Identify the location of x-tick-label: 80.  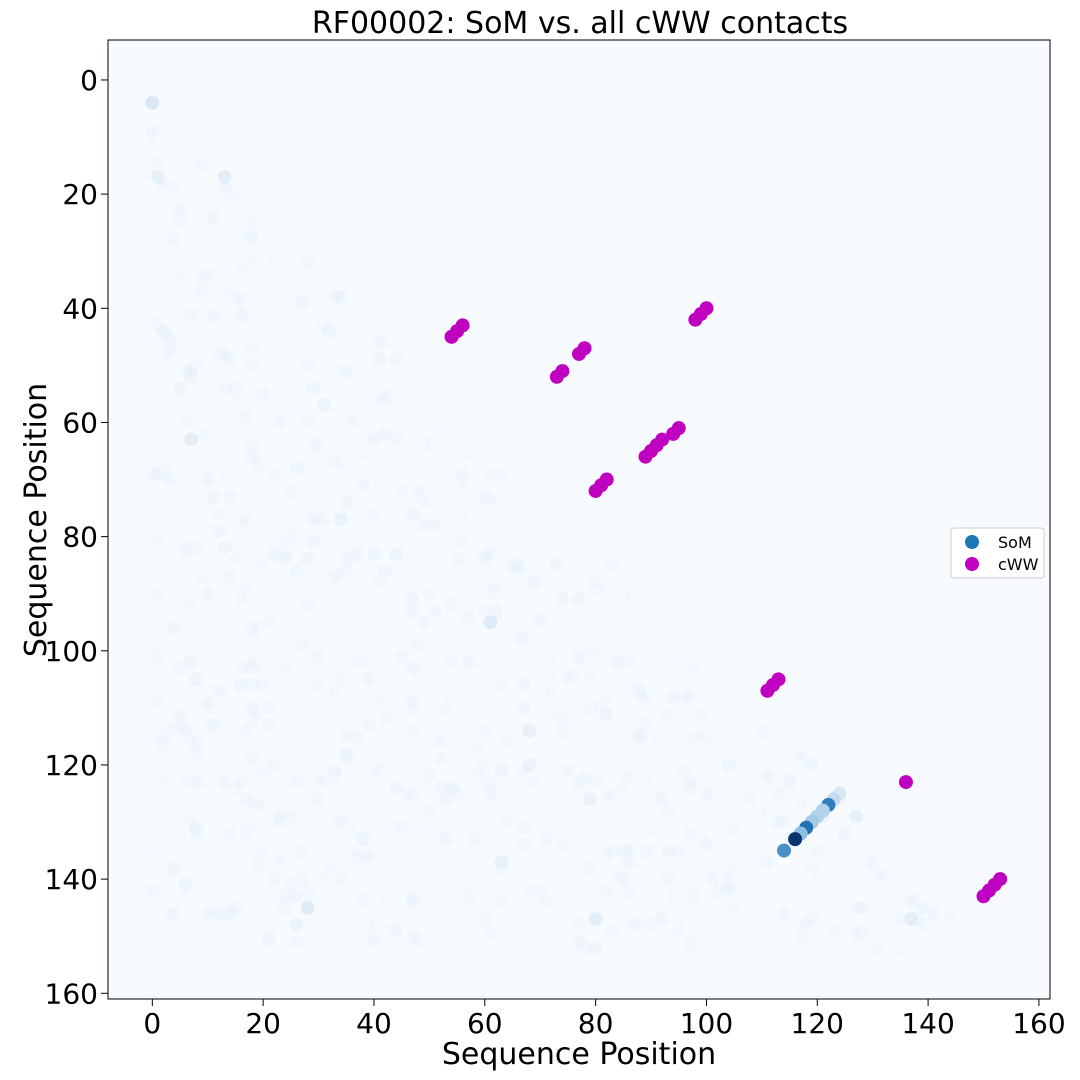
(596, 1023).